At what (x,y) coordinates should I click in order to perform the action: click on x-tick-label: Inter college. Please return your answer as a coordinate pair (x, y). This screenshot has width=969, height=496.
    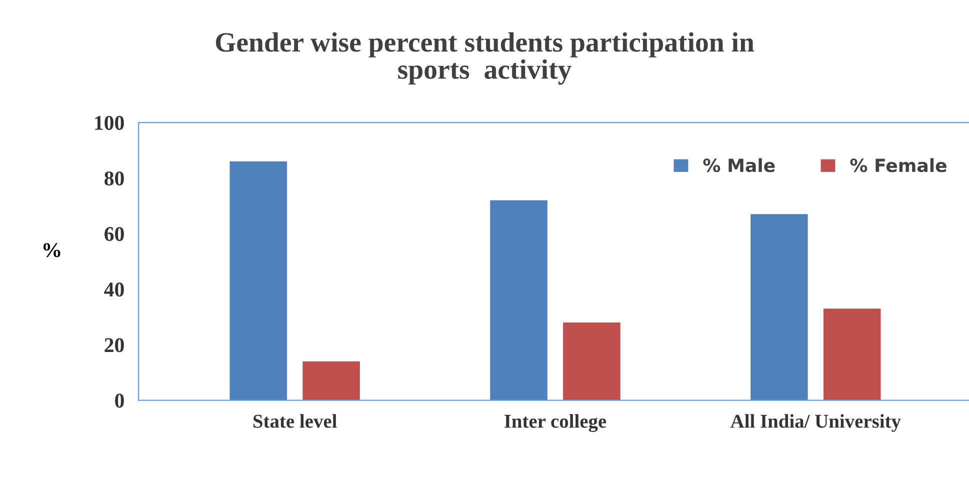
    Looking at the image, I should click on (555, 423).